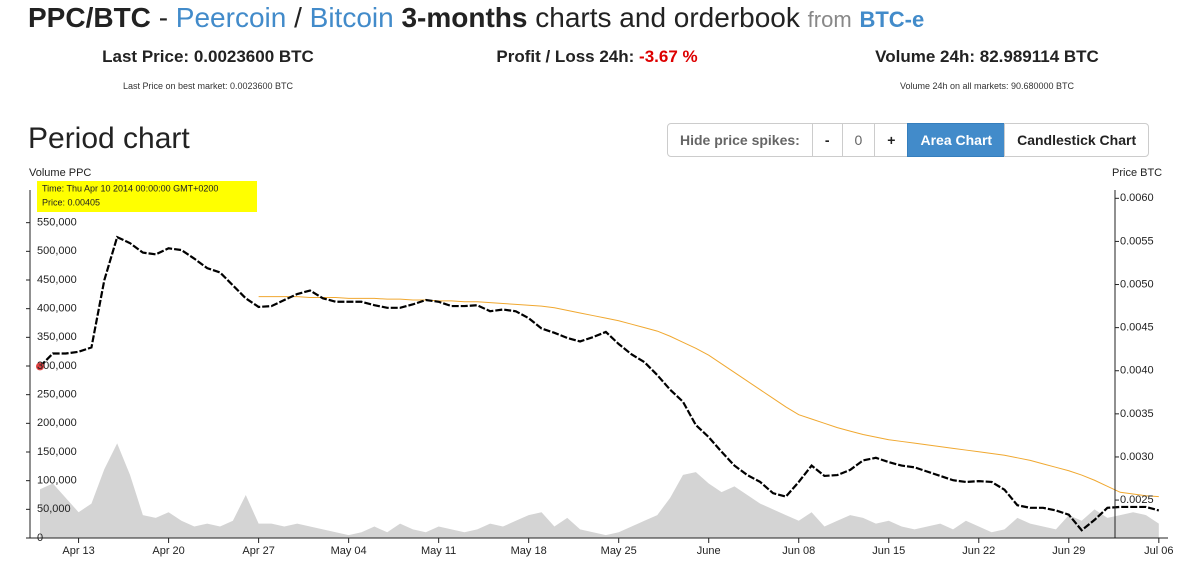 This screenshot has width=1178, height=570. Describe the element at coordinates (57, 366) in the screenshot. I see `y-tick-label: 300,000` at that location.